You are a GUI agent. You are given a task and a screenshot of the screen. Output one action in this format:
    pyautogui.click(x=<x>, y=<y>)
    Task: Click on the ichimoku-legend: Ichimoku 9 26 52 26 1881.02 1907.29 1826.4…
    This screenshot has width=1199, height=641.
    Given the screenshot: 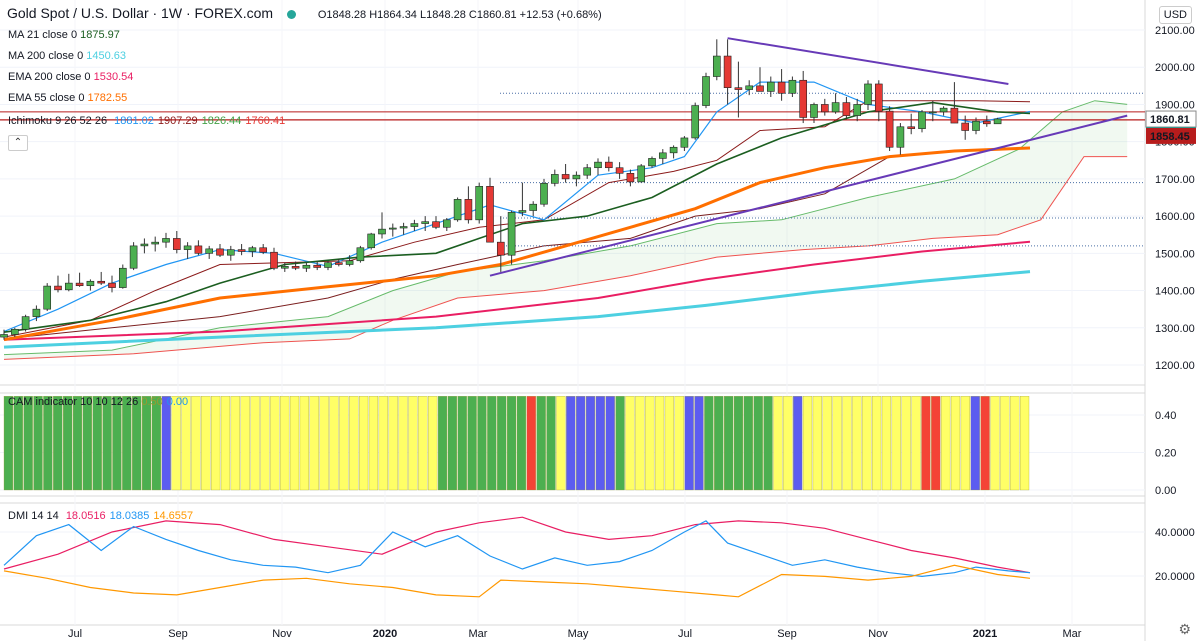 What is the action you would take?
    pyautogui.click(x=146, y=121)
    